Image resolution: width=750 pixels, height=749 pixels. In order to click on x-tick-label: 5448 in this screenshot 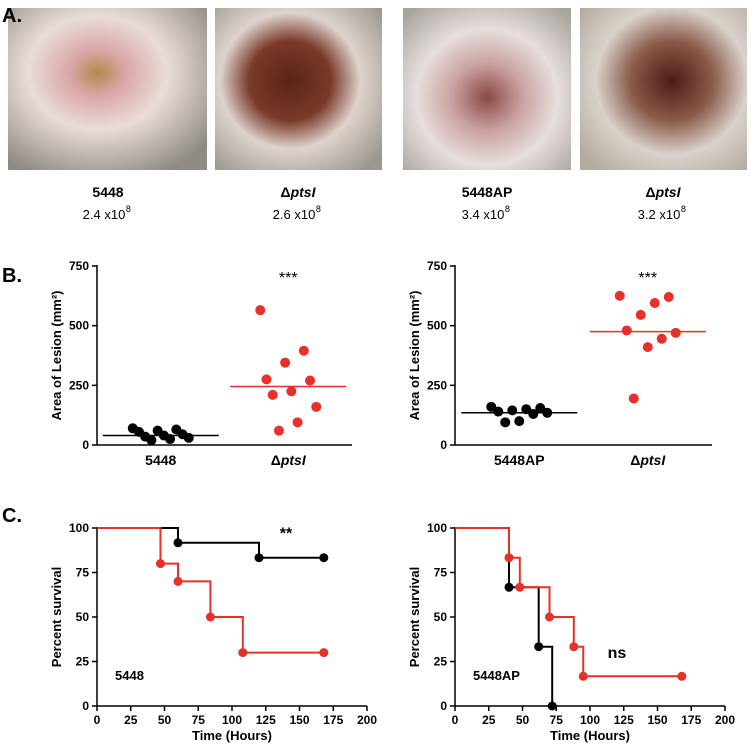, I will do `click(160, 460)`.